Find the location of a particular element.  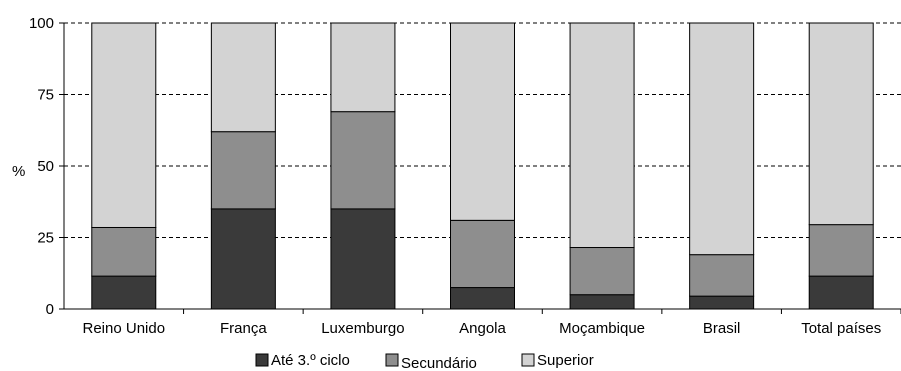

y-tick-label: 0 is located at coordinates (50, 309).